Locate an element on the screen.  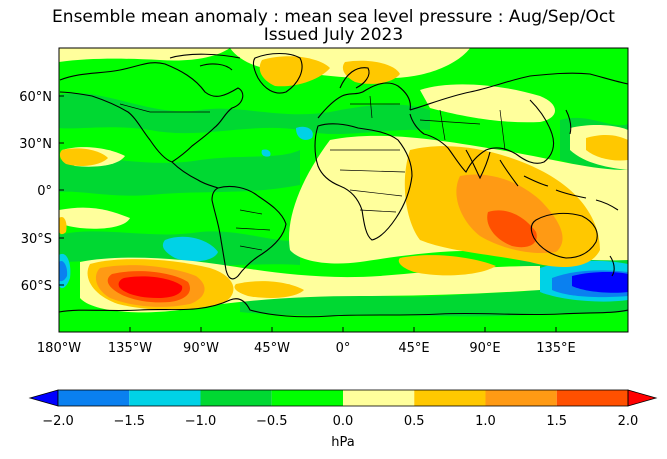
india-coast is located at coordinates (478, 164).